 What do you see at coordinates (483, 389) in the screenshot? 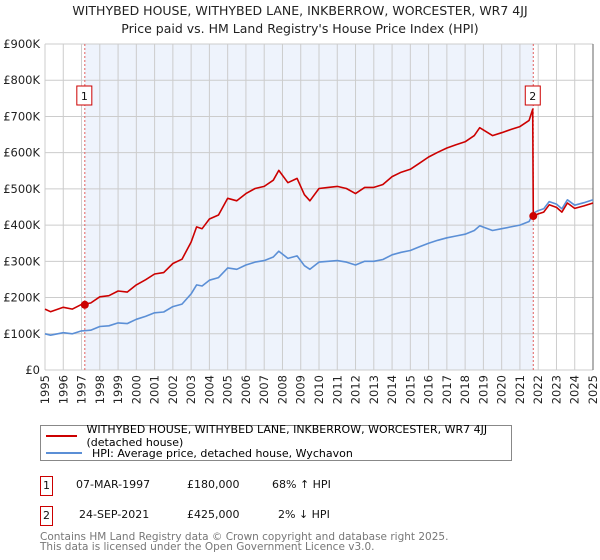
I see `x-tick-label: 2019` at bounding box center [483, 389].